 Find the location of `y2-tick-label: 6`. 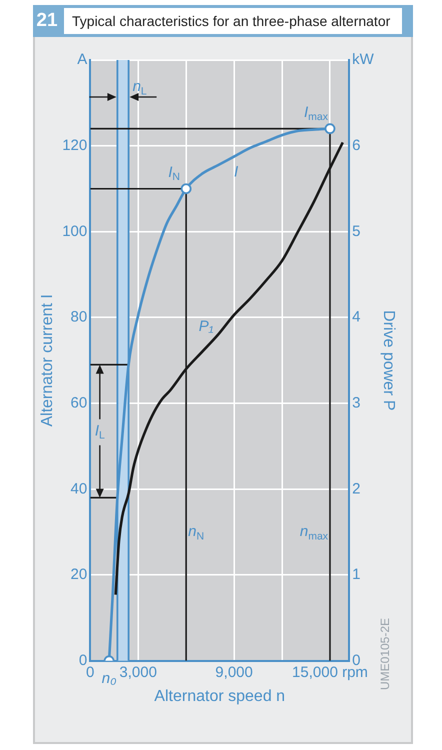

y2-tick-label: 6 is located at coordinates (356, 145).